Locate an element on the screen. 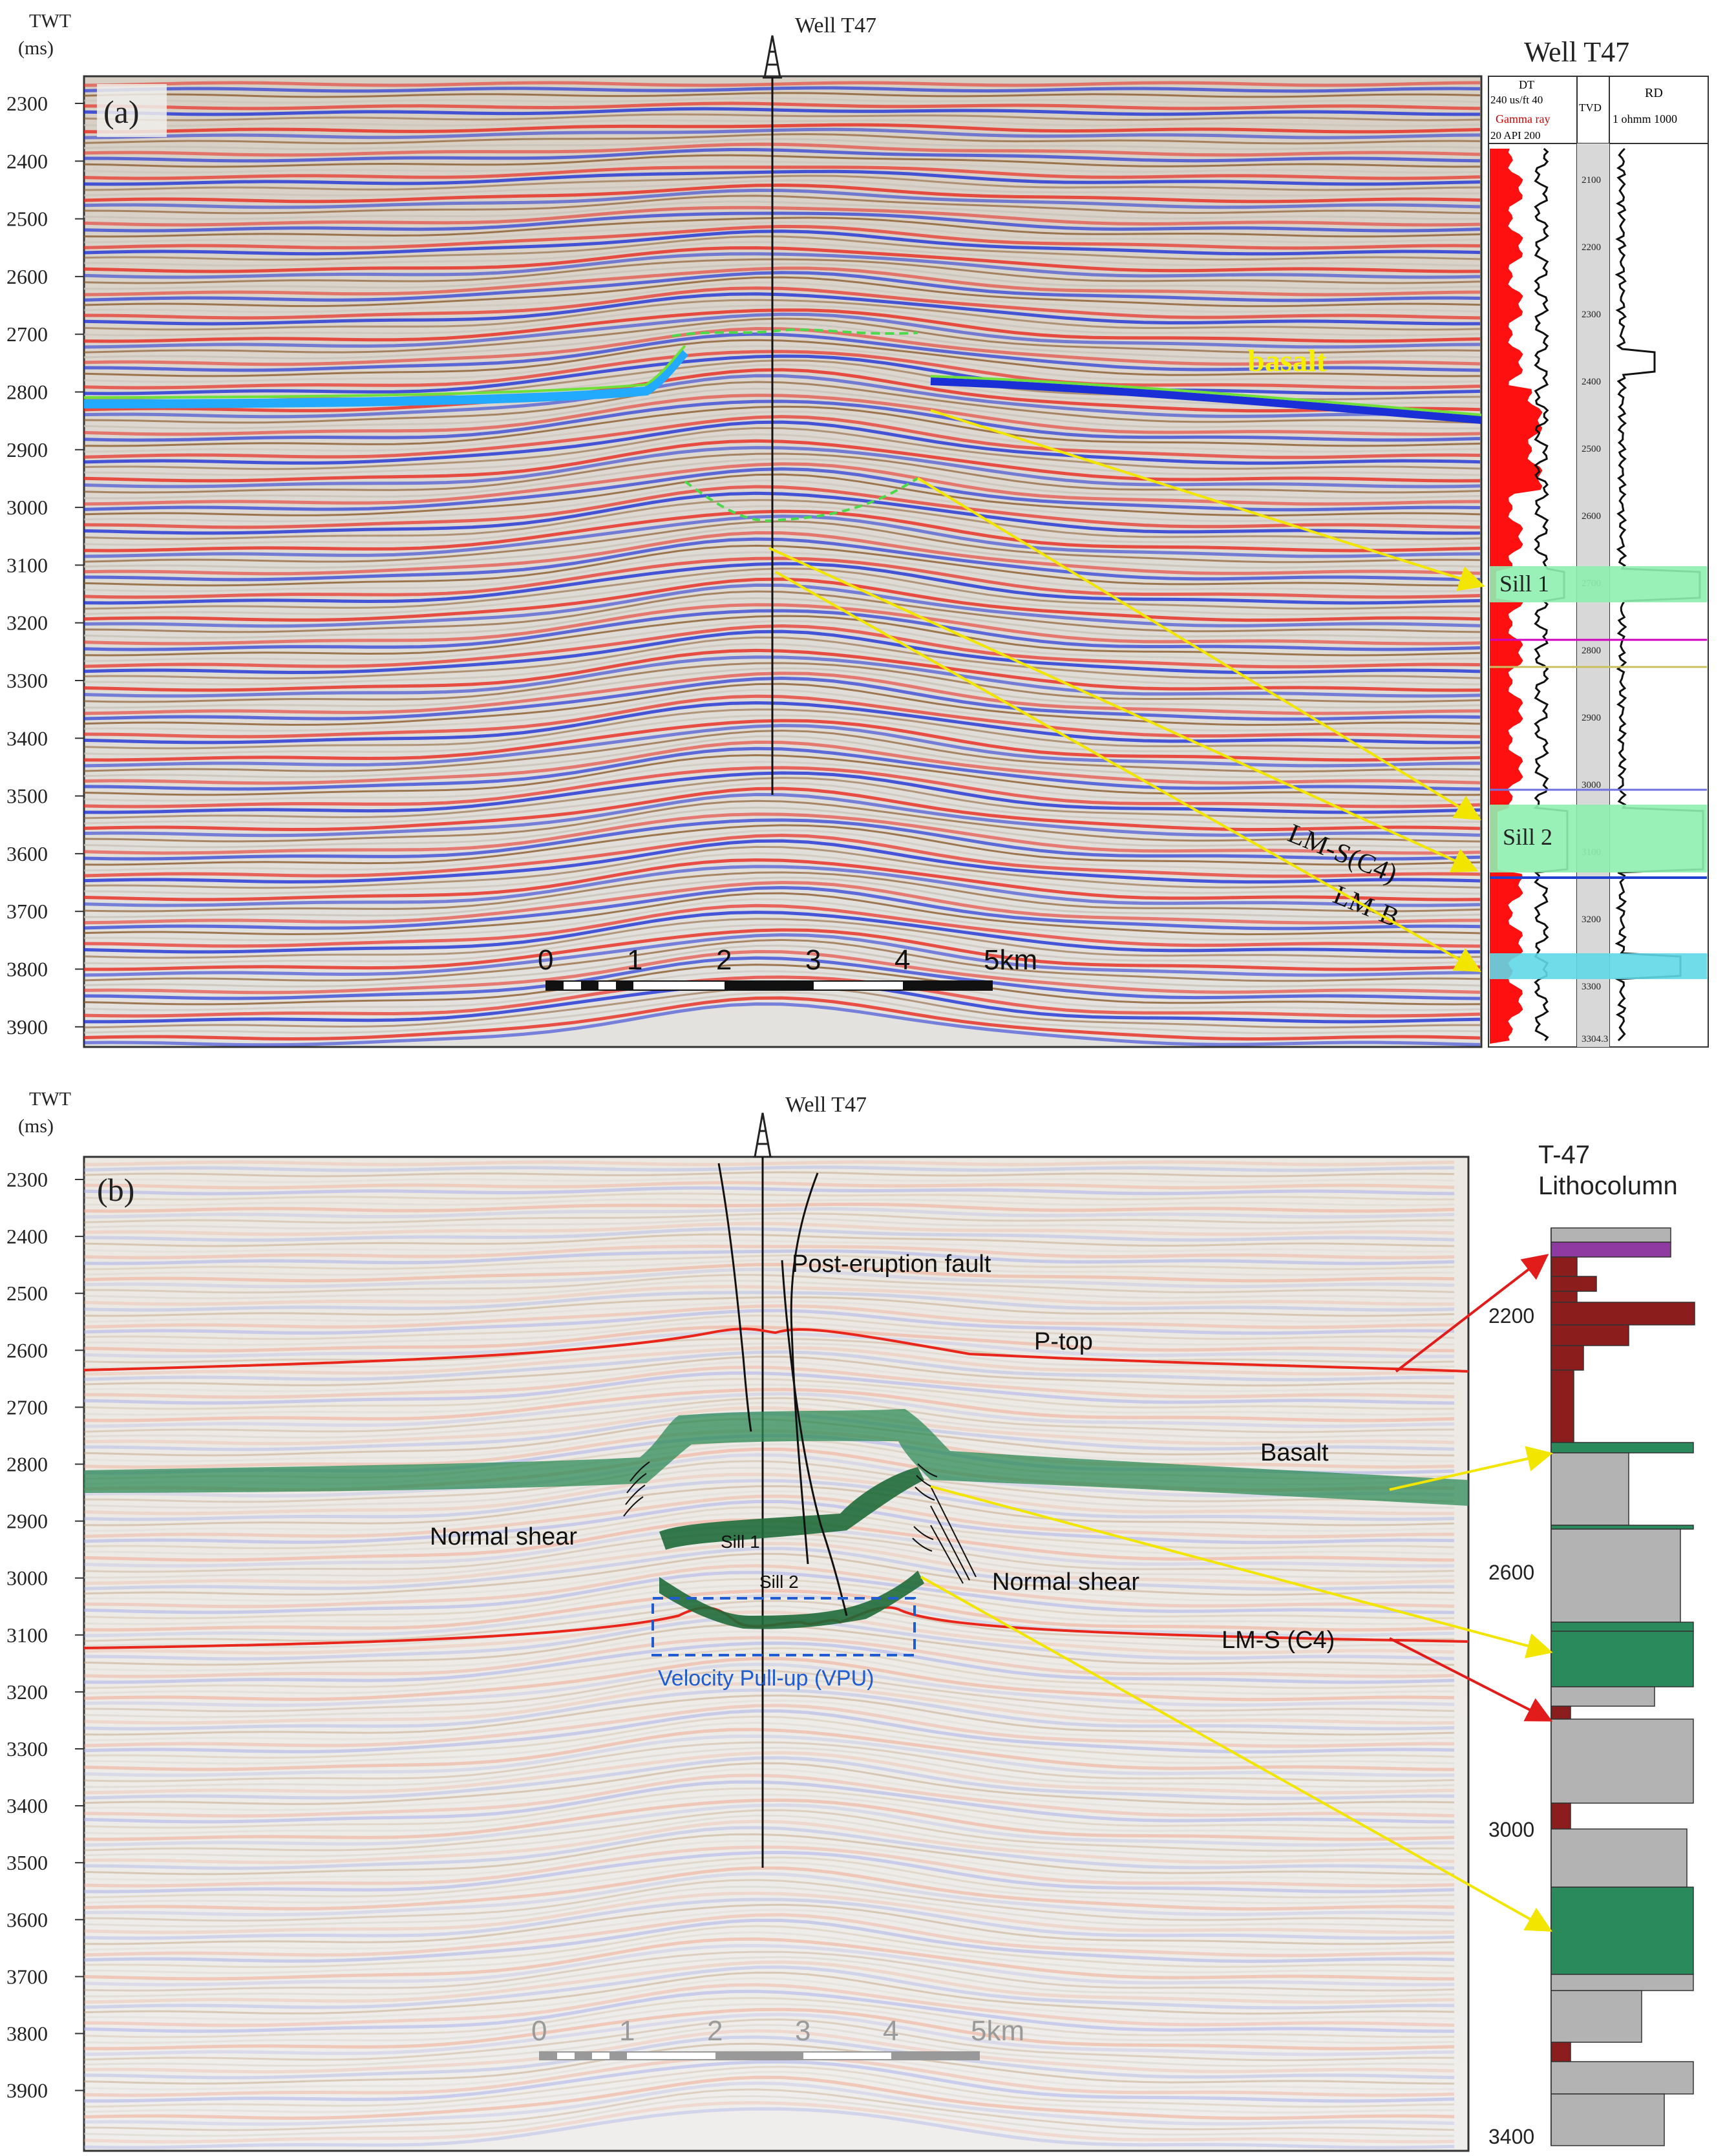 The height and width of the screenshot is (2156, 1736). y-tick-label: 2300 is located at coordinates (27, 1179).